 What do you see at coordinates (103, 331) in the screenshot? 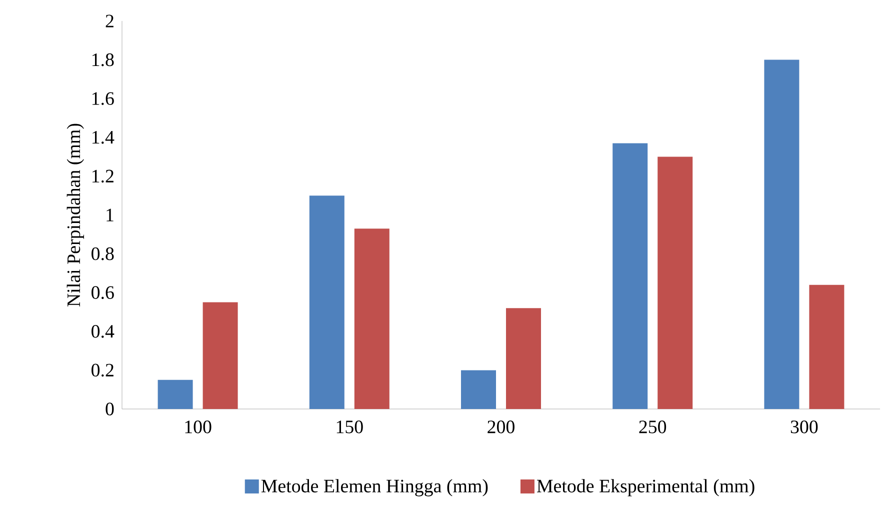
I see `y-tick-label: 0.4` at bounding box center [103, 331].